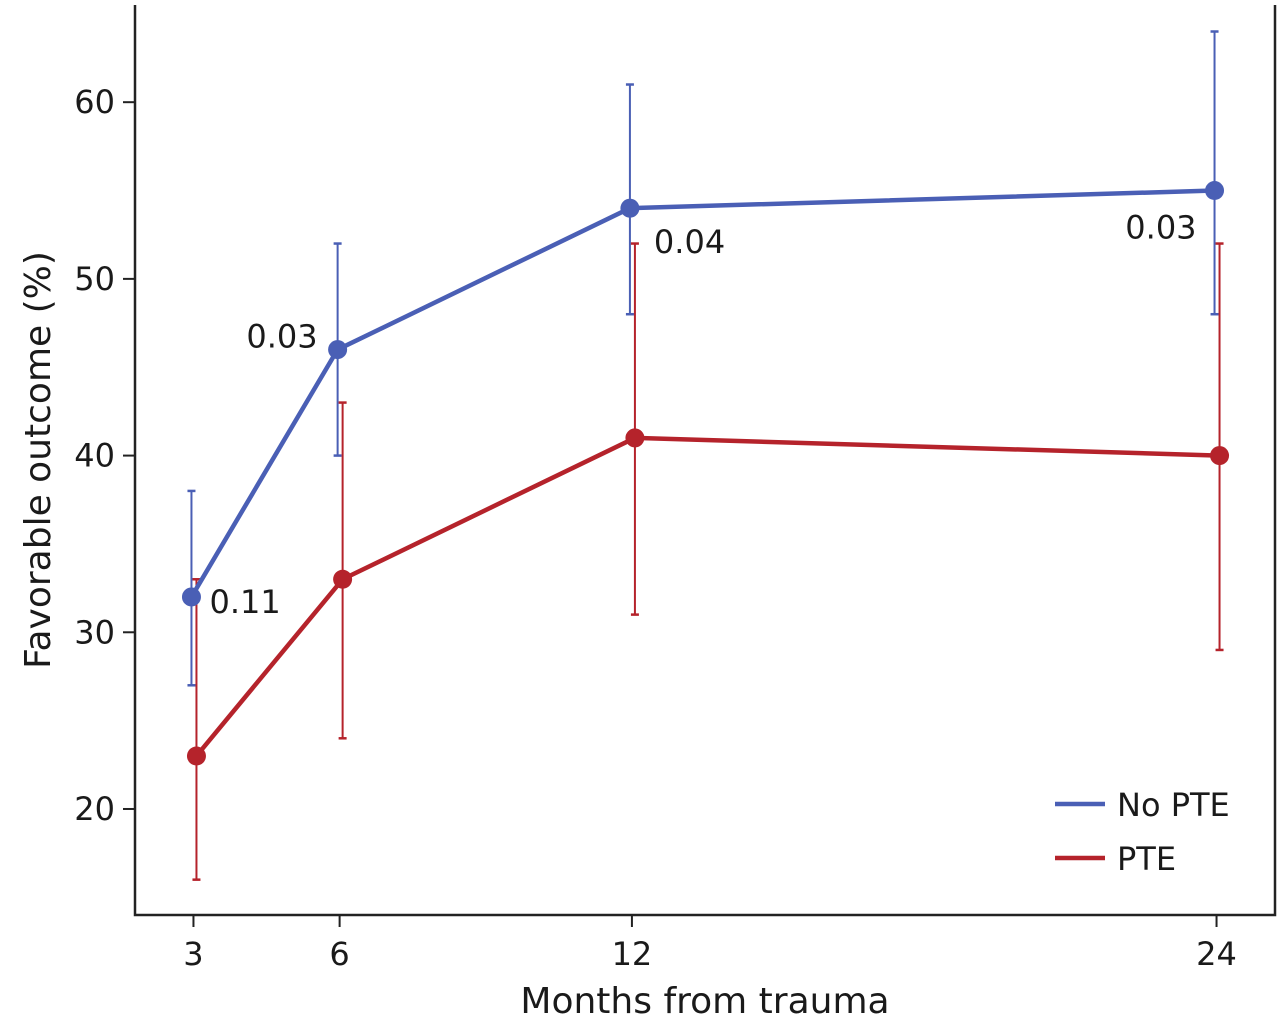  I want to click on y-axis-ticks: 20 30 40 50 60, so click(104, 455).